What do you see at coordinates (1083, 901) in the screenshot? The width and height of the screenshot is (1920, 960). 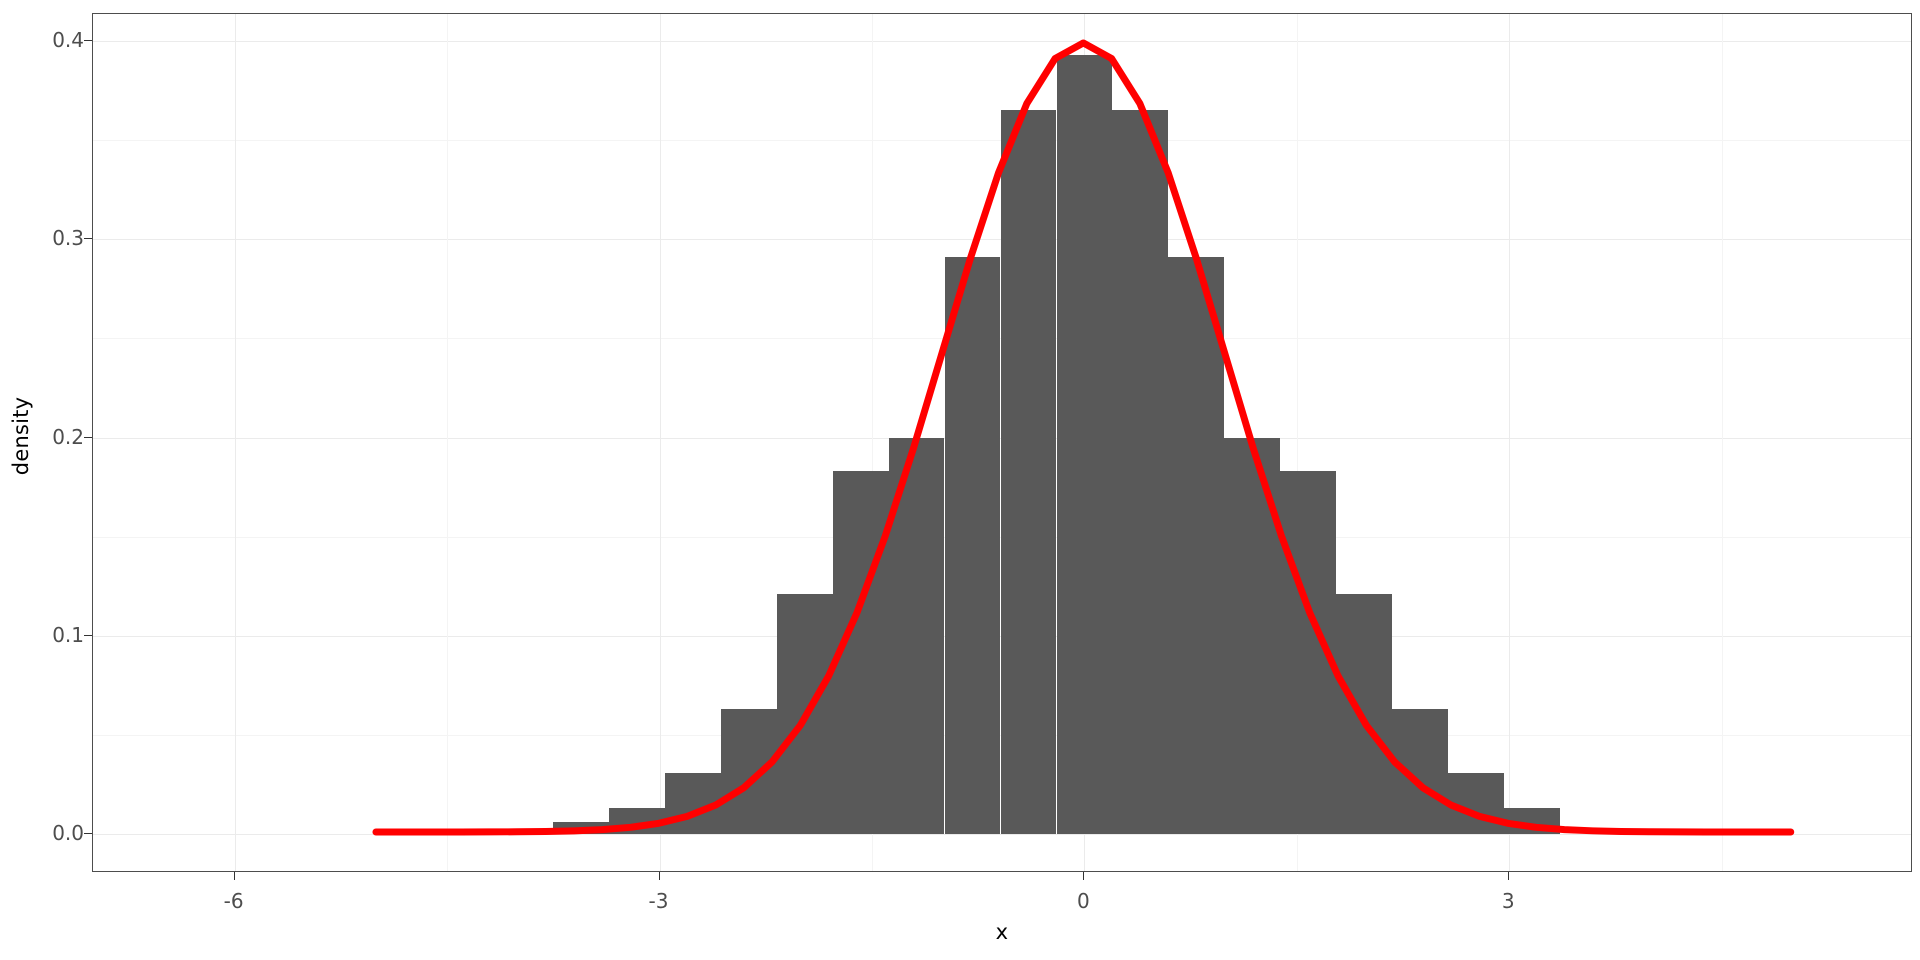 I see `x-axis-tick-label: 0` at bounding box center [1083, 901].